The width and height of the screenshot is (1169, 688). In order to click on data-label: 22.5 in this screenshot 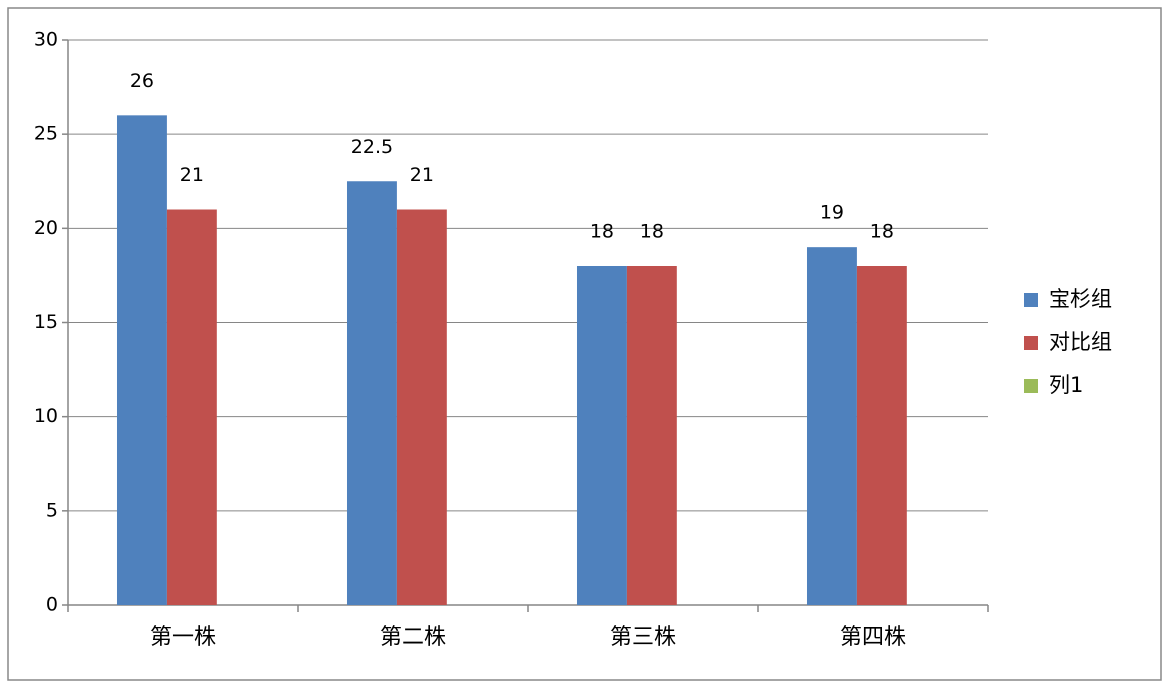, I will do `click(372, 147)`.